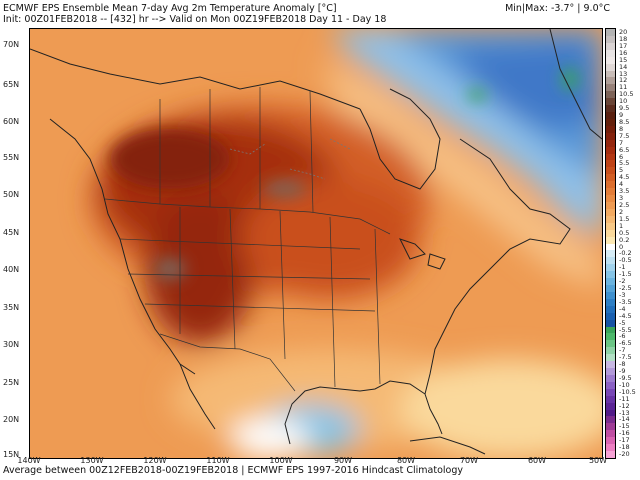 The width and height of the screenshot is (640, 480). What do you see at coordinates (624, 121) in the screenshot?
I see `colorbar-label: 8.5` at bounding box center [624, 121].